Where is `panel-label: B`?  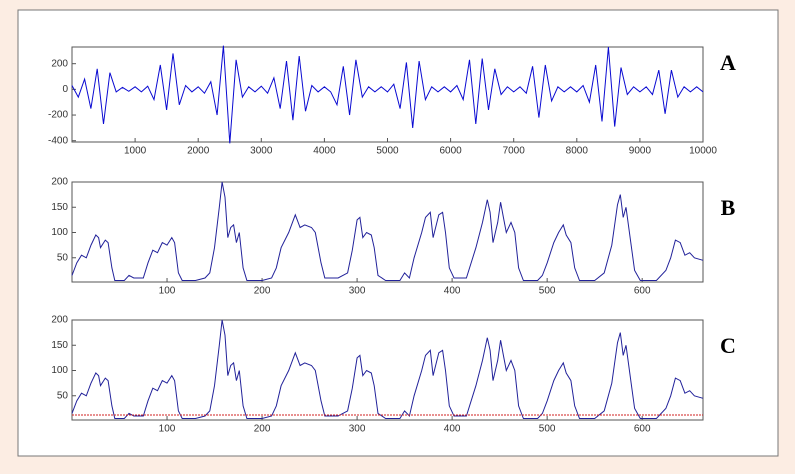 panel-label: B is located at coordinates (728, 207).